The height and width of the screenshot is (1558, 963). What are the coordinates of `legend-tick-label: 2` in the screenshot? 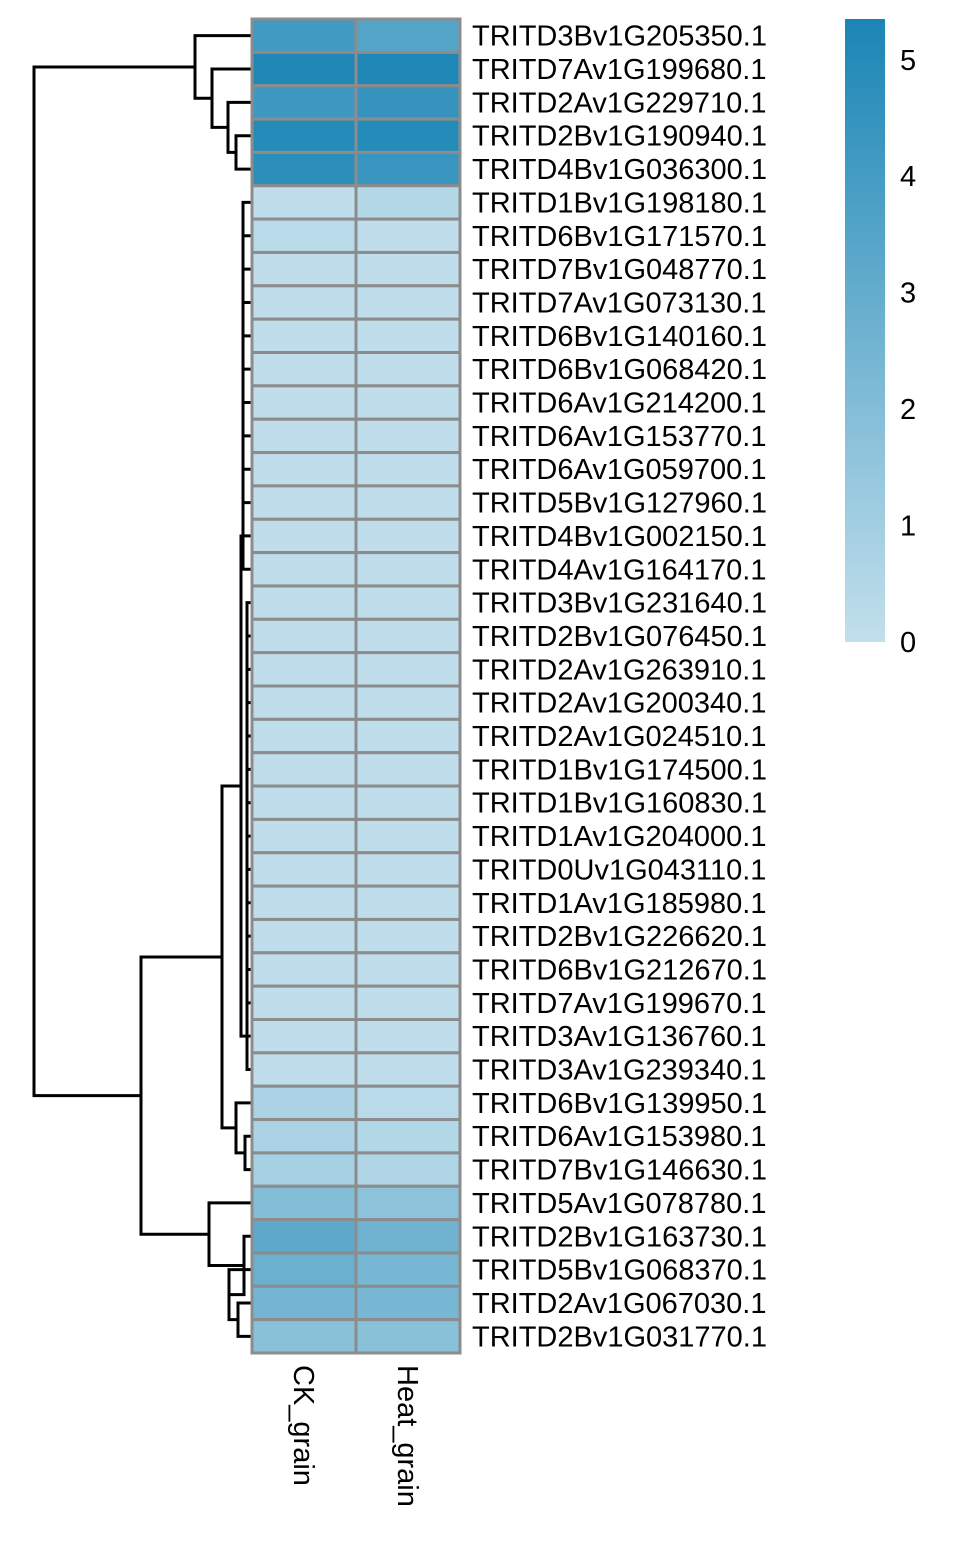 It's located at (908, 410).